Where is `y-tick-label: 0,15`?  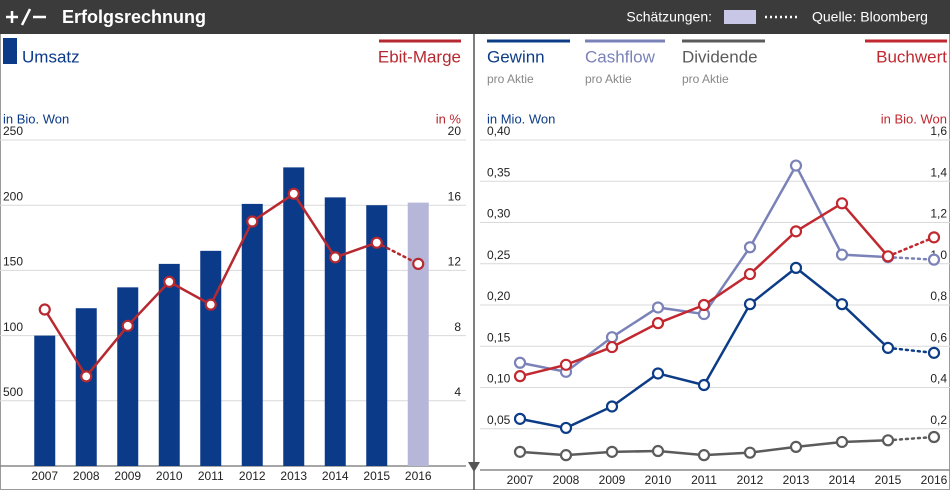 y-tick-label: 0,15 is located at coordinates (499, 337).